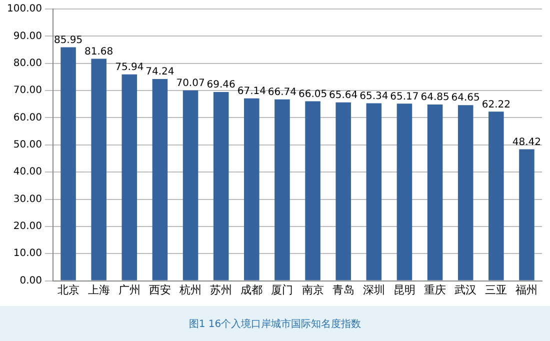 Image resolution: width=550 pixels, height=341 pixels. What do you see at coordinates (251, 289) in the screenshot?
I see `x-tick-label: 成都` at bounding box center [251, 289].